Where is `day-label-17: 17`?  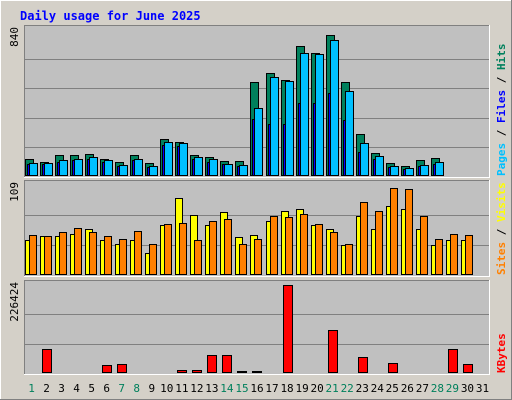
day-label-17: 17 is located at coordinates (271, 388).